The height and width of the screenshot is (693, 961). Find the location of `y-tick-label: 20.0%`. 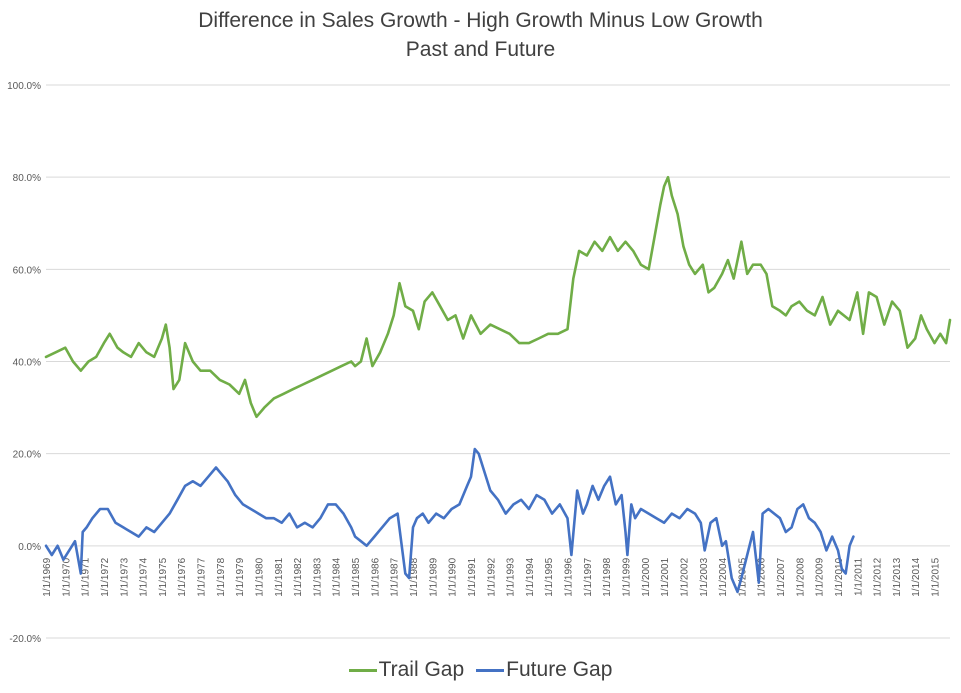

y-tick-label: 20.0% is located at coordinates (27, 455).